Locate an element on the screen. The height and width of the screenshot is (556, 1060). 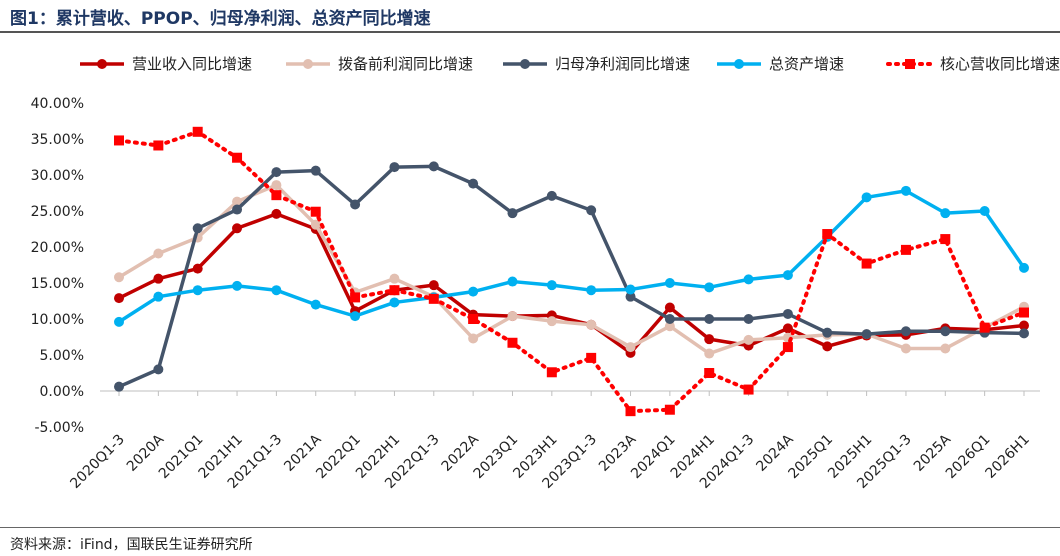
title-rule is located at coordinates (530, 32).